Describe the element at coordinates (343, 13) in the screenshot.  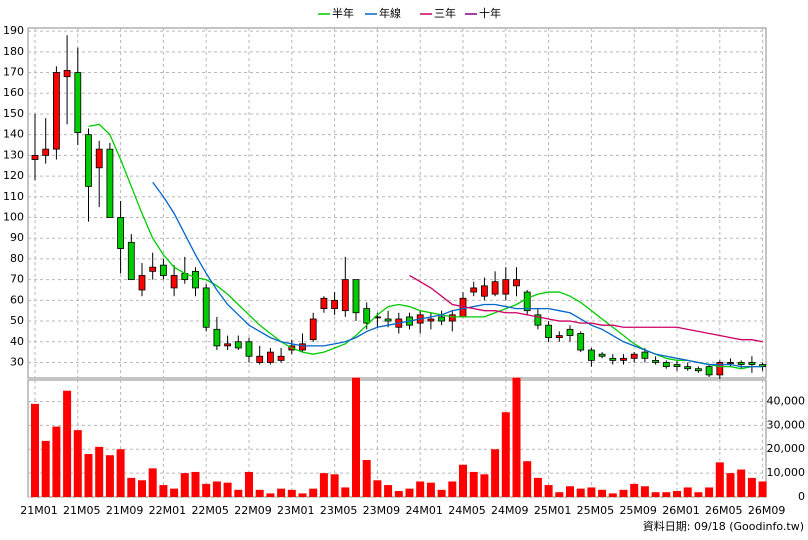
I see `legend-label: 半年` at that location.